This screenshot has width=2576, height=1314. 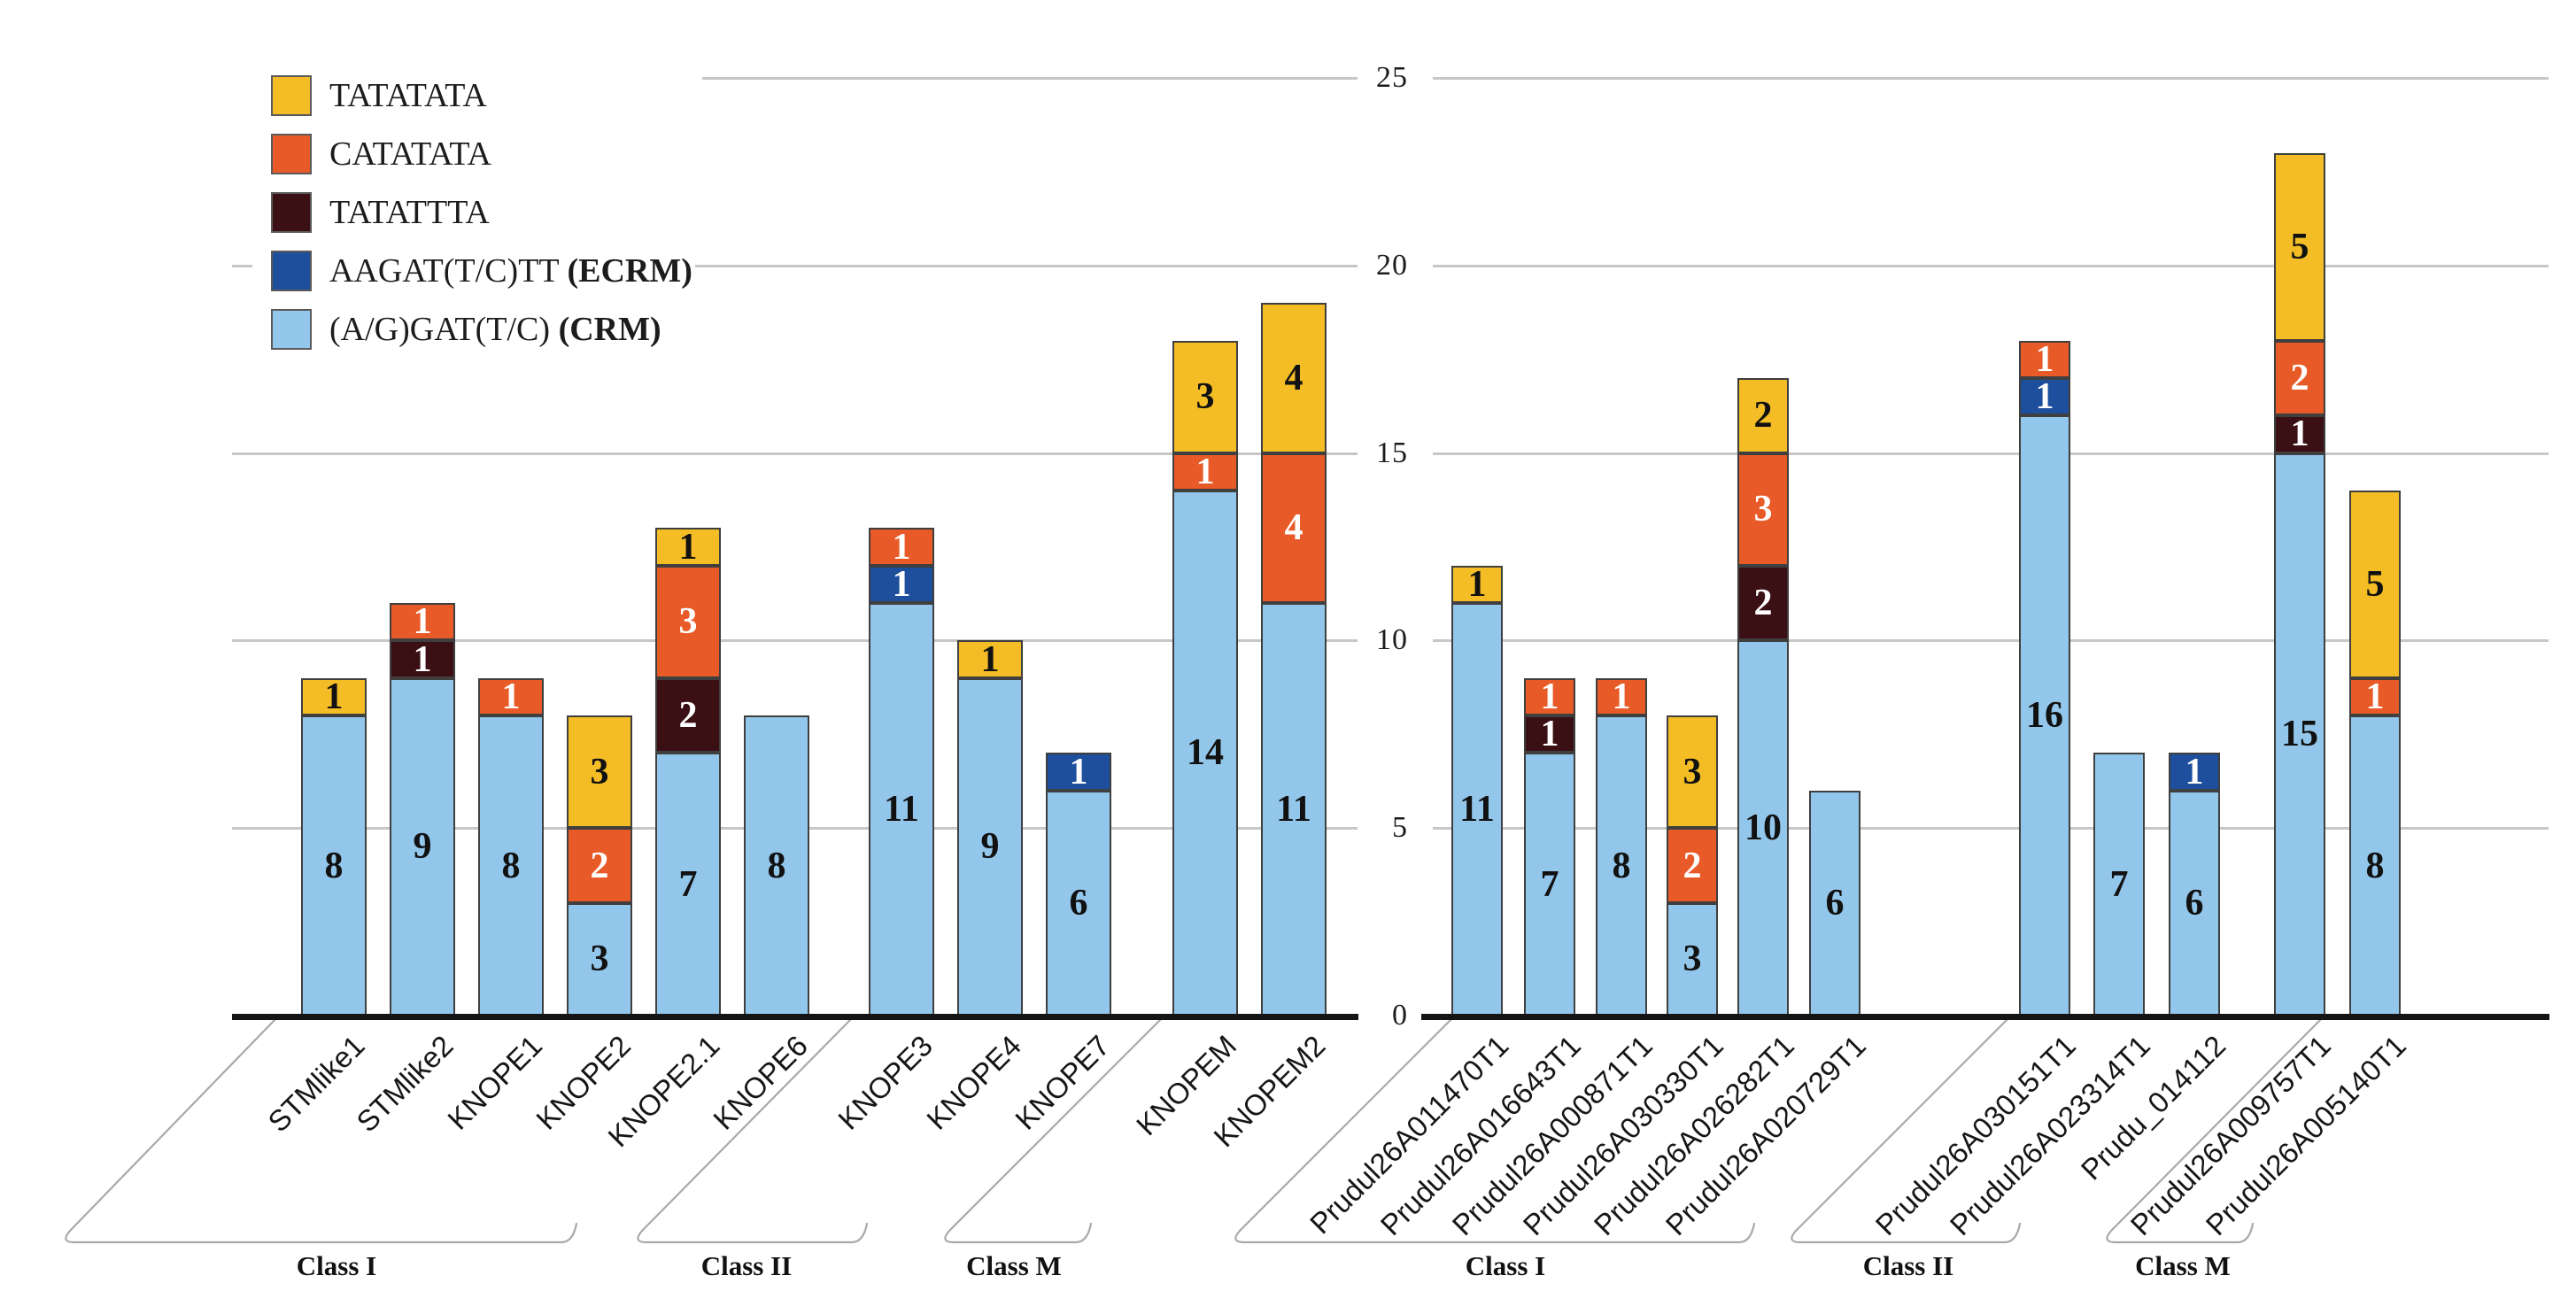 I want to click on legend-label: TATATATA, so click(x=408, y=95).